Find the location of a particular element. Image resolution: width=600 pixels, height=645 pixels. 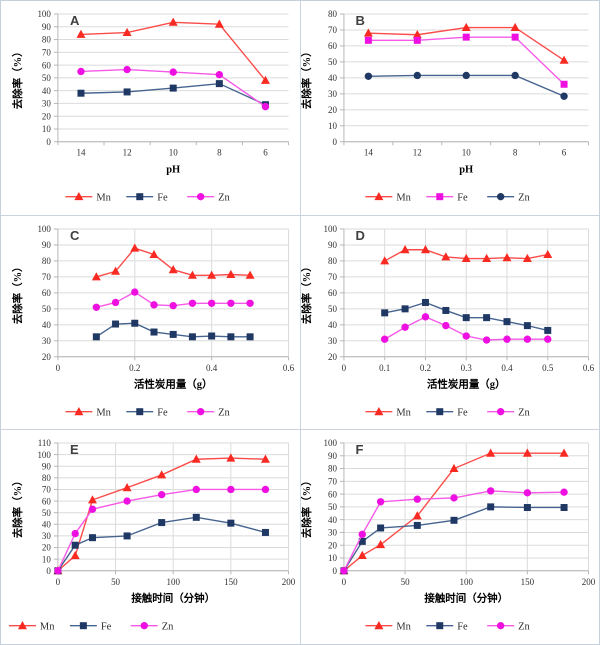

series-zn-line is located at coordinates (161, 530).